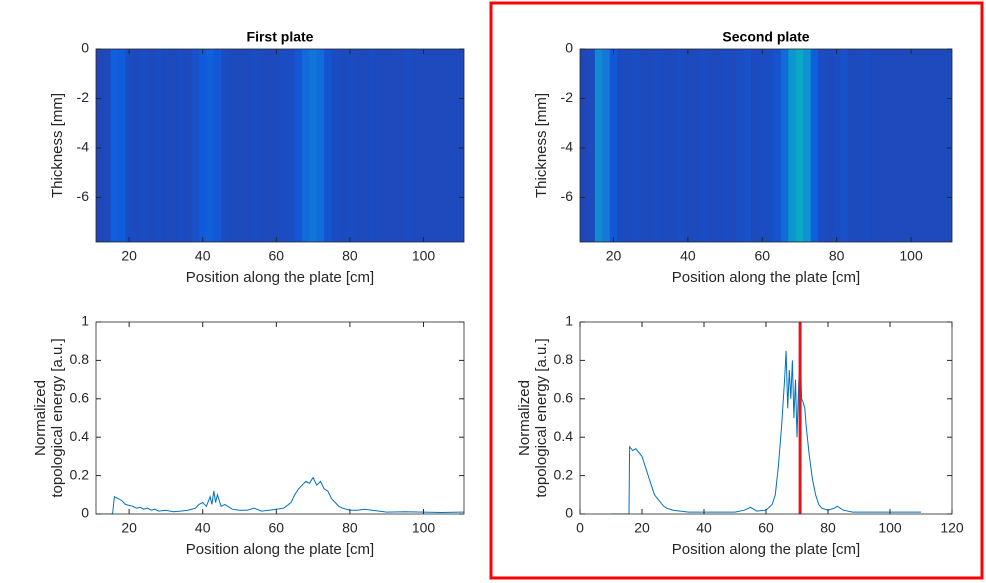 The height and width of the screenshot is (583, 986). Describe the element at coordinates (280, 37) in the screenshot. I see `chart-title: First plate` at that location.